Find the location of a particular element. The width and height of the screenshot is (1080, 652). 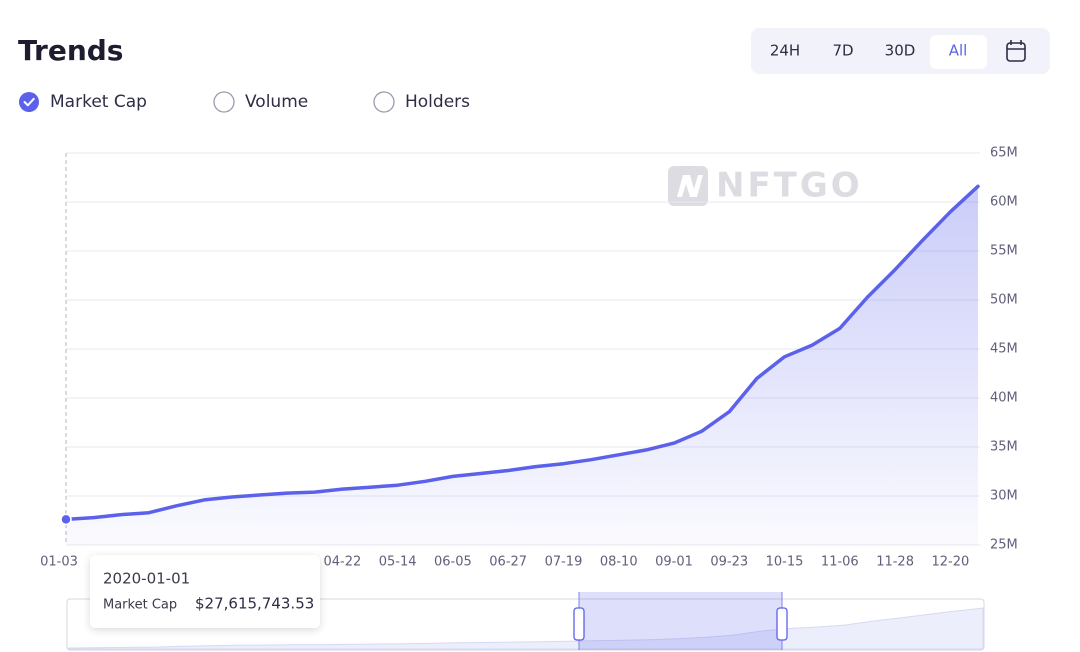

watermark: NFTGO is located at coordinates (789, 186).